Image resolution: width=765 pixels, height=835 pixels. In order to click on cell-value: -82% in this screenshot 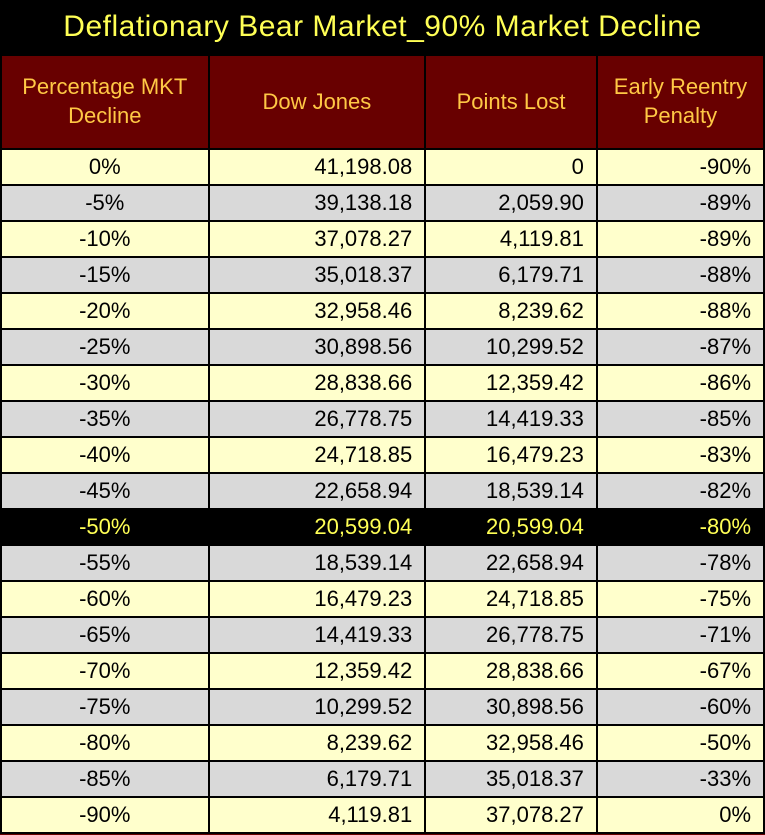, I will do `click(680, 491)`.